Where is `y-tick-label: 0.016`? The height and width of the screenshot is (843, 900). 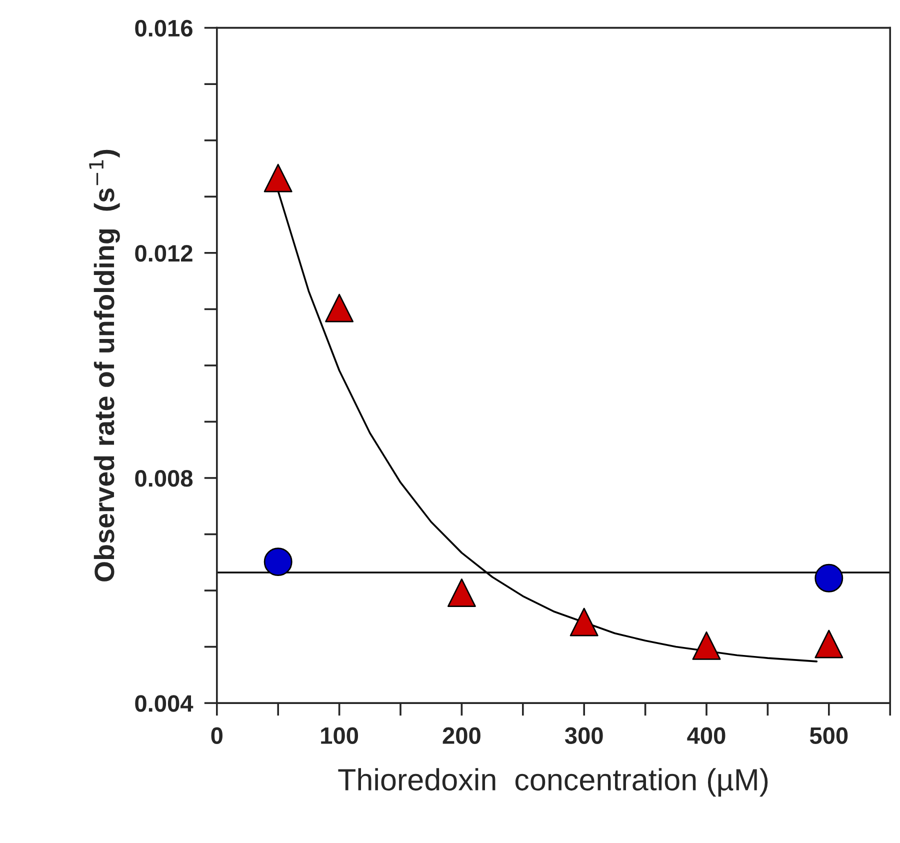
y-tick-label: 0.016 is located at coordinates (163, 28).